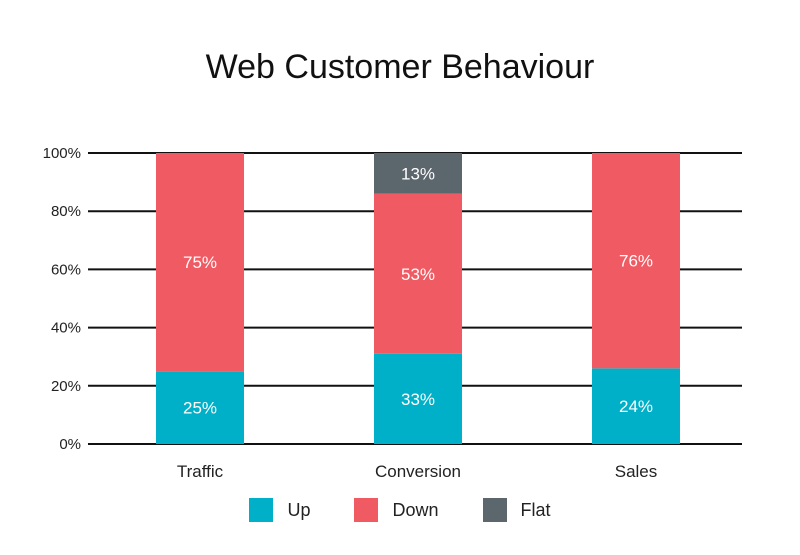 The image size is (800, 555). I want to click on y-tick-label: 100%, so click(62, 153).